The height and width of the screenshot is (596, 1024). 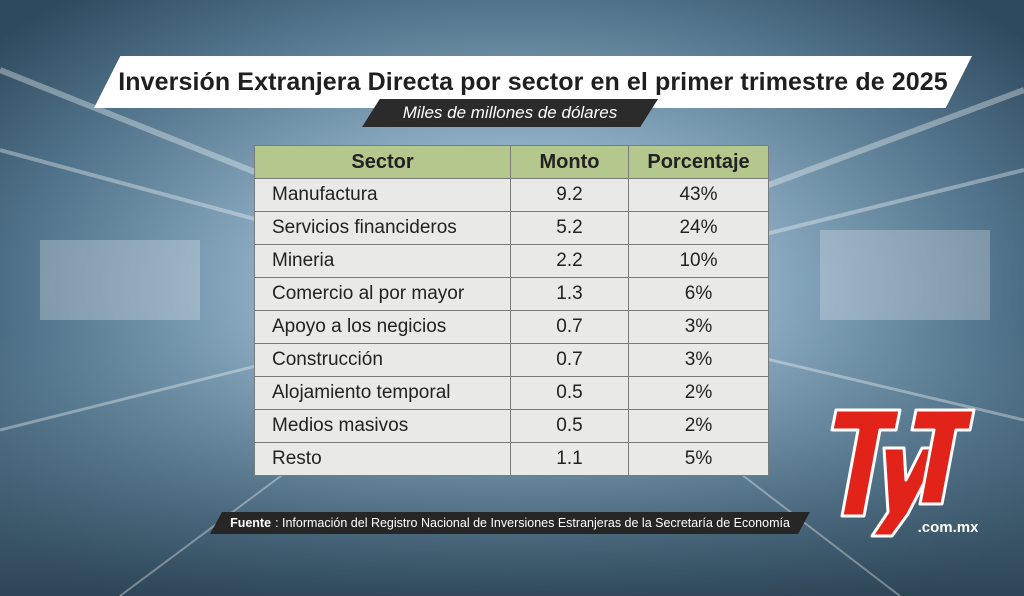 What do you see at coordinates (569, 195) in the screenshot?
I see `cell-monto: 9.2` at bounding box center [569, 195].